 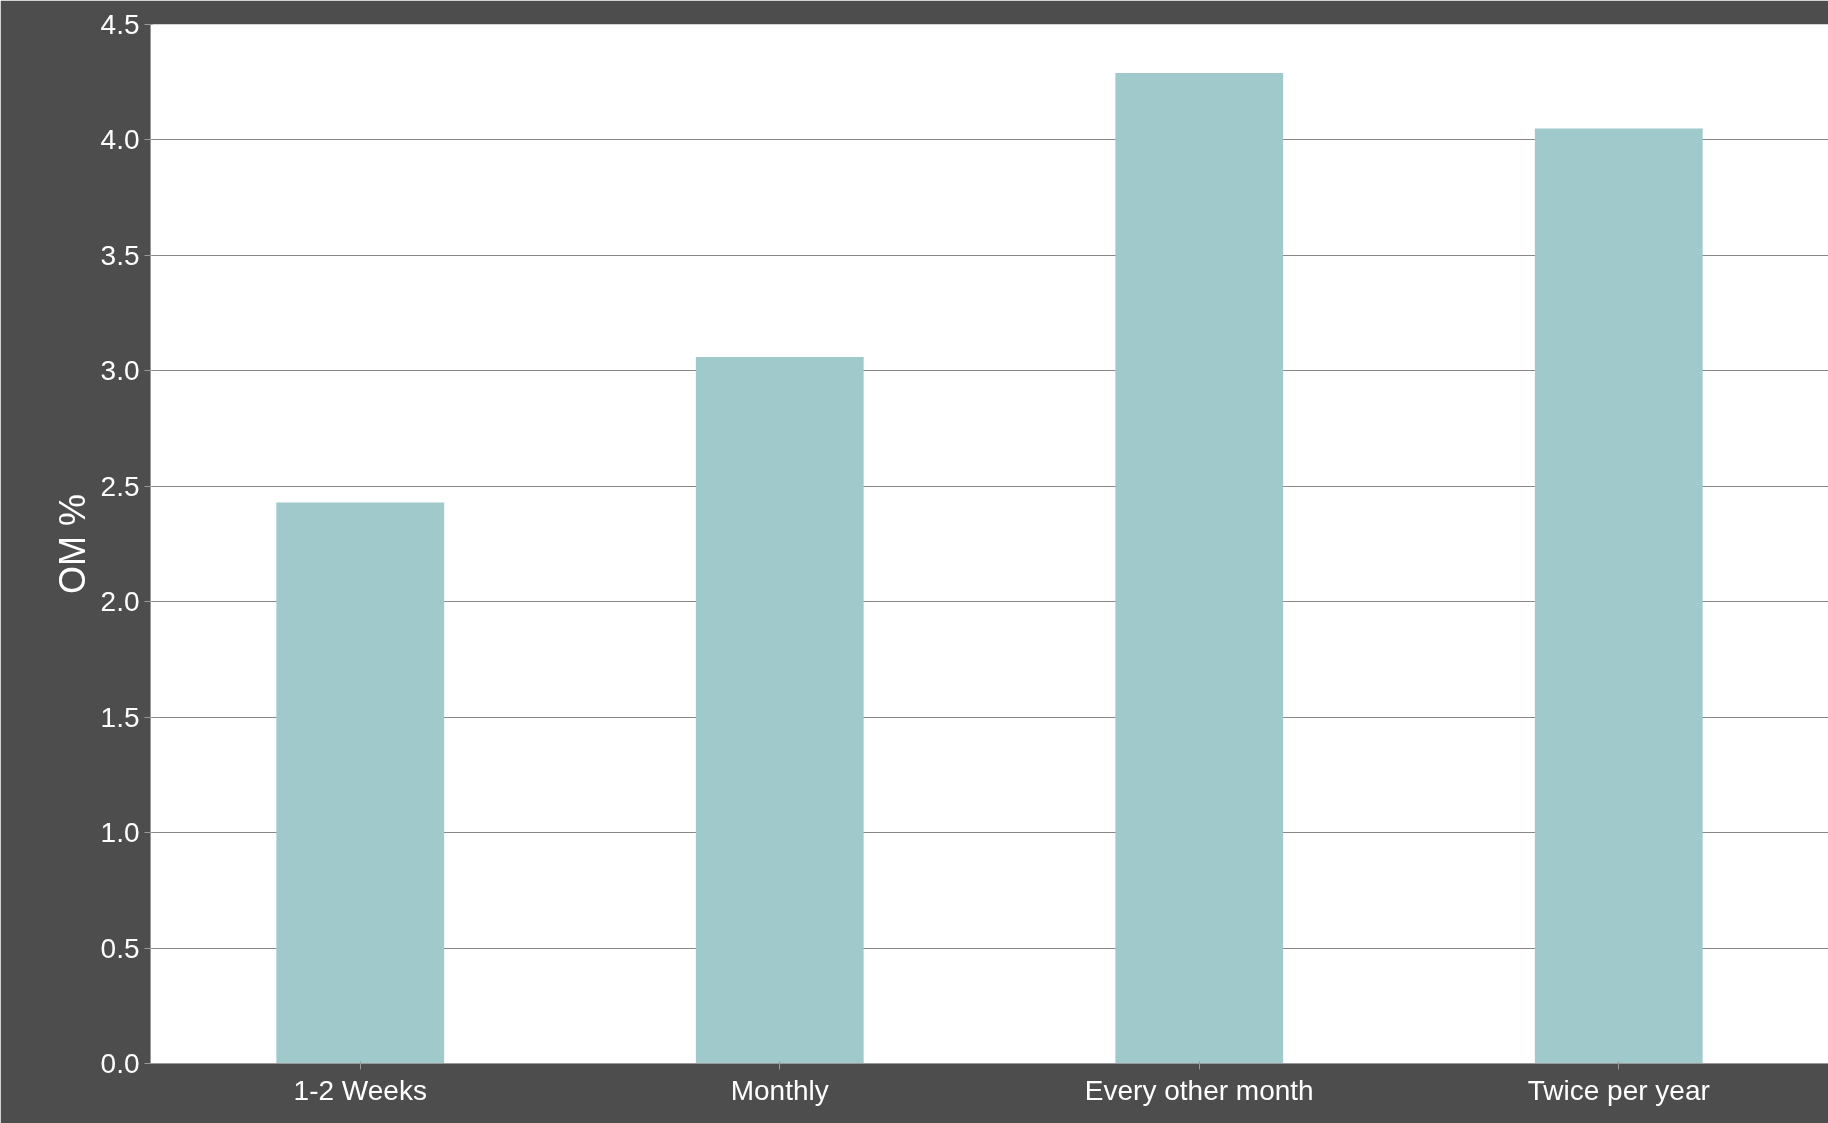 I want to click on y-tick-label: 3.5, so click(x=120, y=255).